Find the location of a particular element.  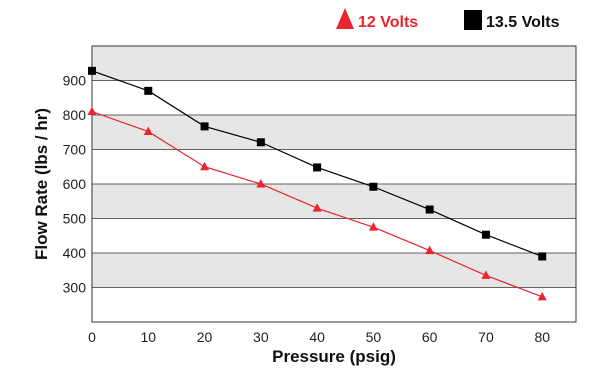

y-axis-ticks: 300 400 500 600 700 800 900 is located at coordinates (75, 184).